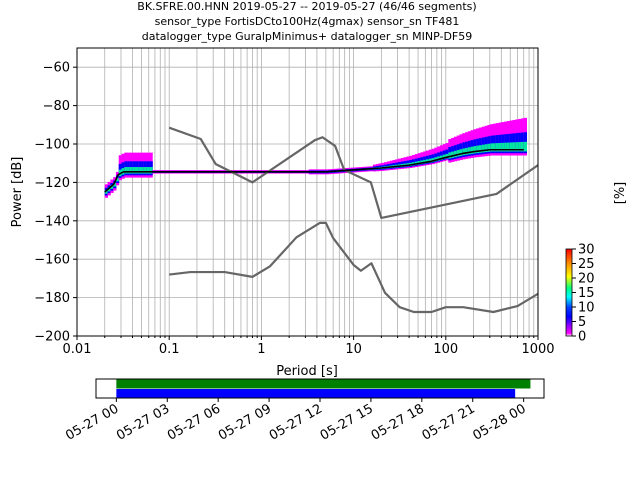  What do you see at coordinates (261, 349) in the screenshot?
I see `x-tick-label: 1` at bounding box center [261, 349].